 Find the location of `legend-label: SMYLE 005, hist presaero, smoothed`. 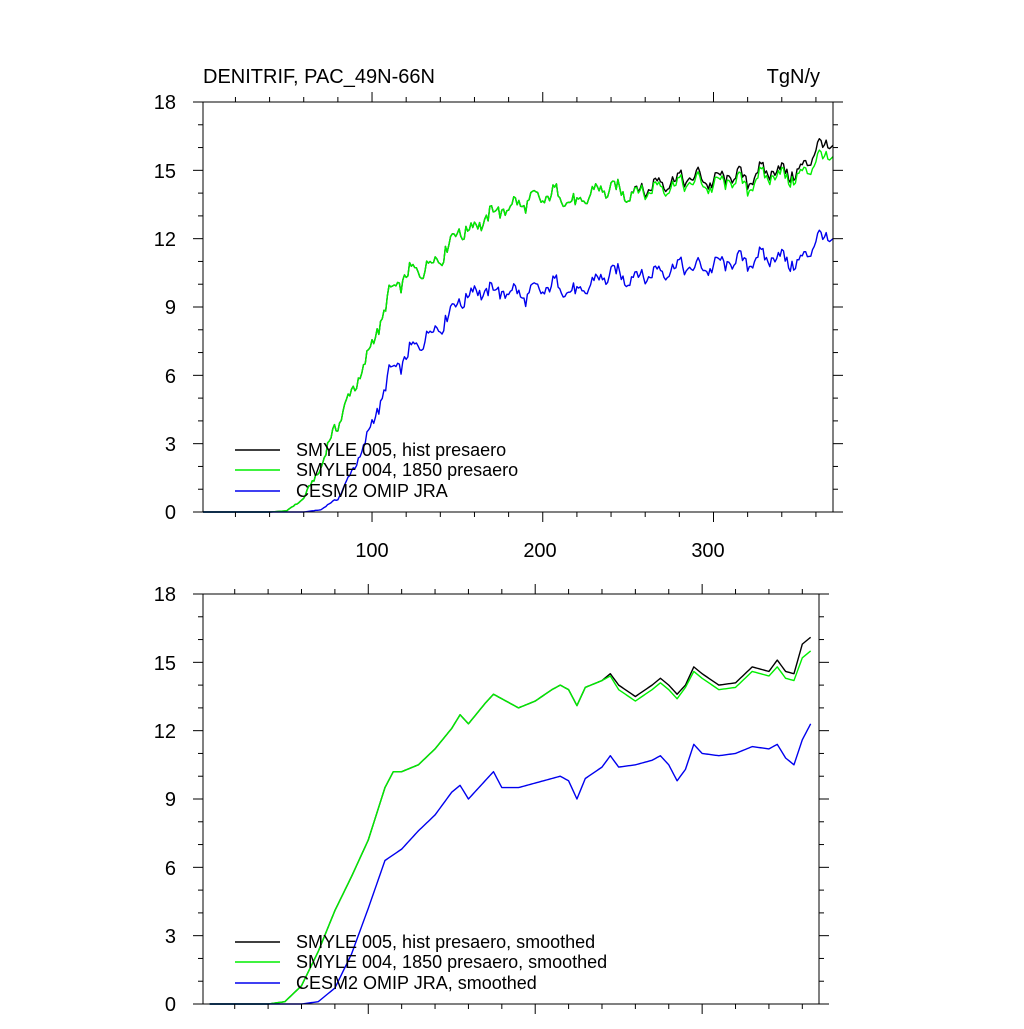

legend-label: SMYLE 005, hist presaero, smoothed is located at coordinates (445, 942).